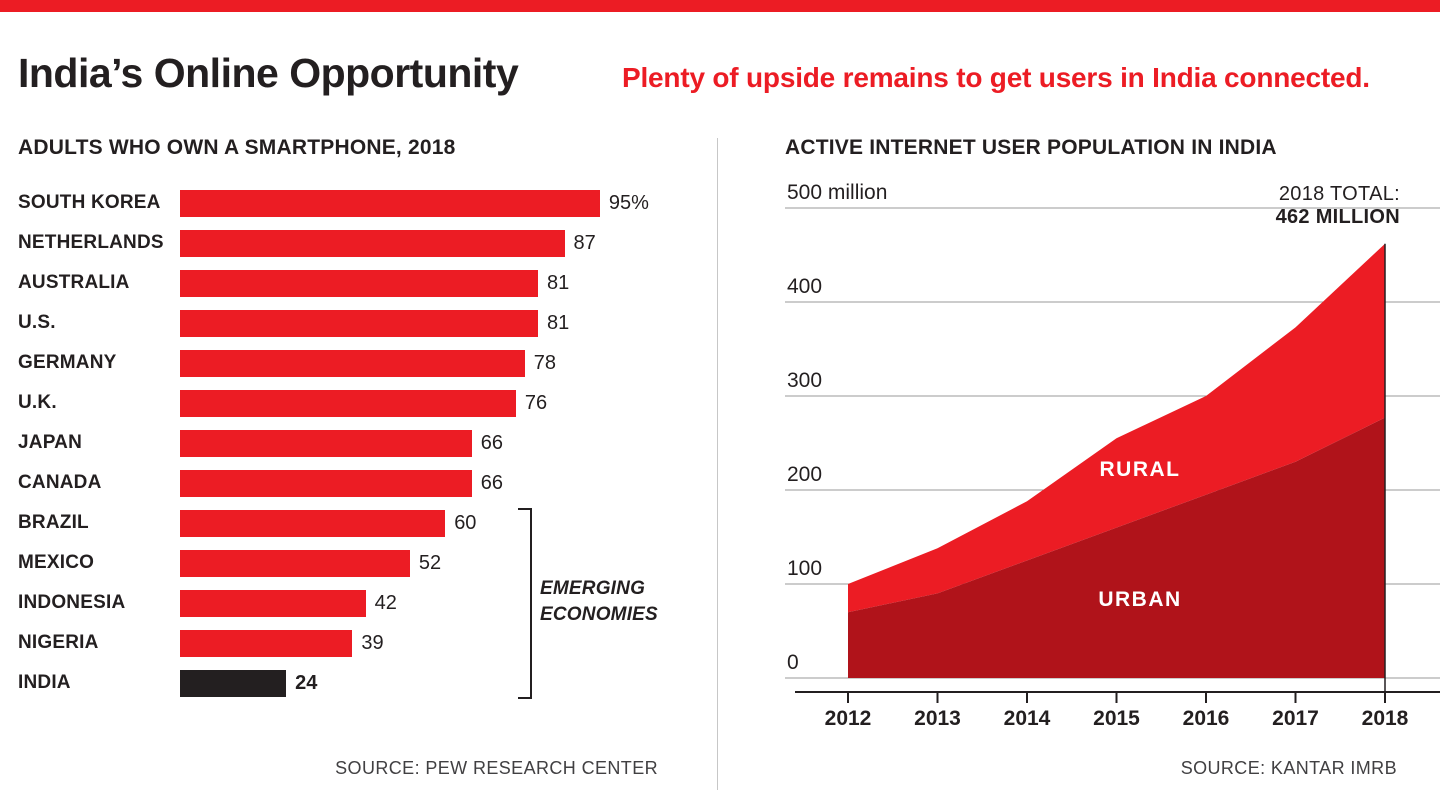 This screenshot has width=1440, height=807. Describe the element at coordinates (56, 562) in the screenshot. I see `bar-category-label: MEXICO` at that location.